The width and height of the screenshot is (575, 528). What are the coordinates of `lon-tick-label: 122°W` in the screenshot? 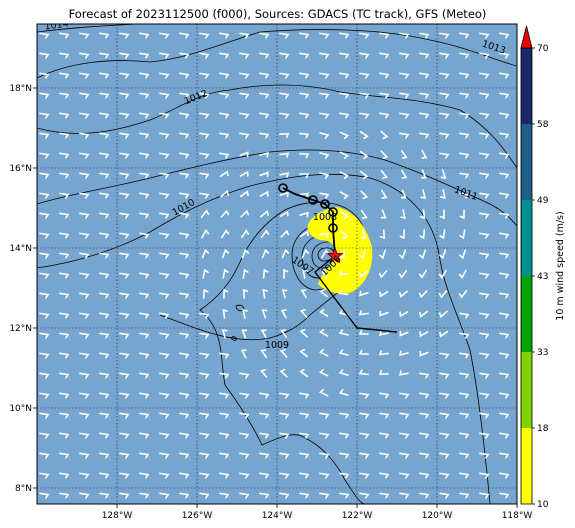 It's located at (357, 516).